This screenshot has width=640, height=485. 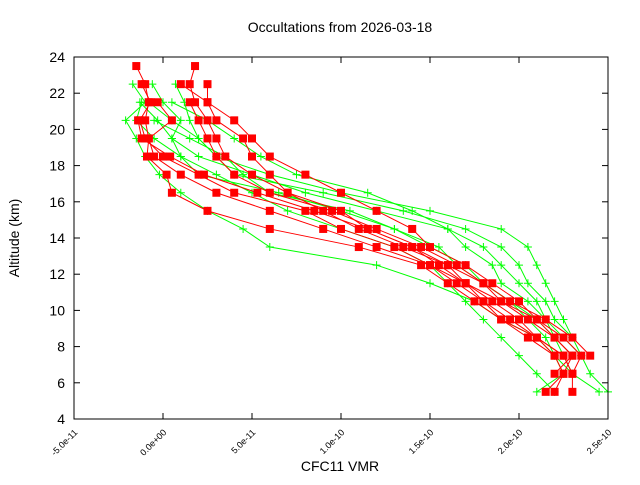 I want to click on x-tick-label: -5.0e-11, so click(x=64, y=442).